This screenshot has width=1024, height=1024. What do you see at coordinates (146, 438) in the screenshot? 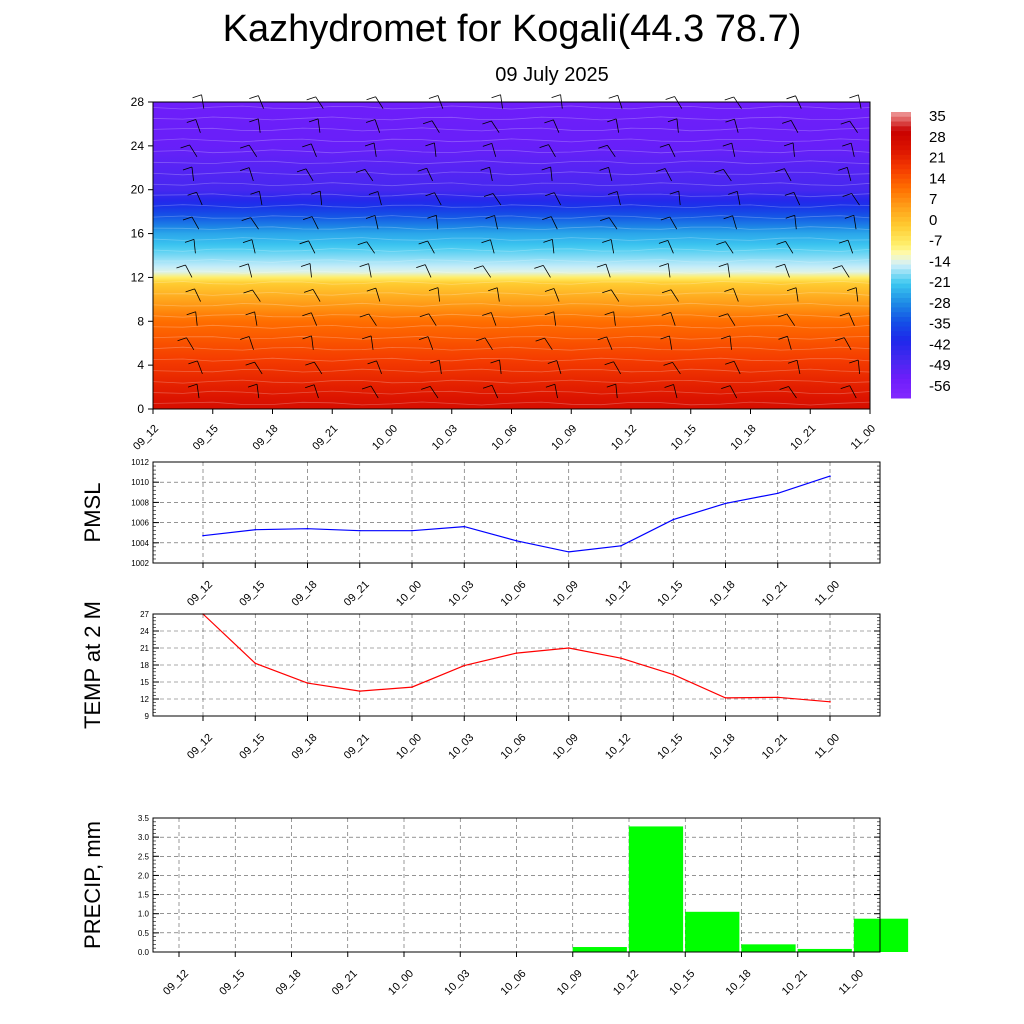
I see `heat-xtick-label: 09_12` at bounding box center [146, 438].